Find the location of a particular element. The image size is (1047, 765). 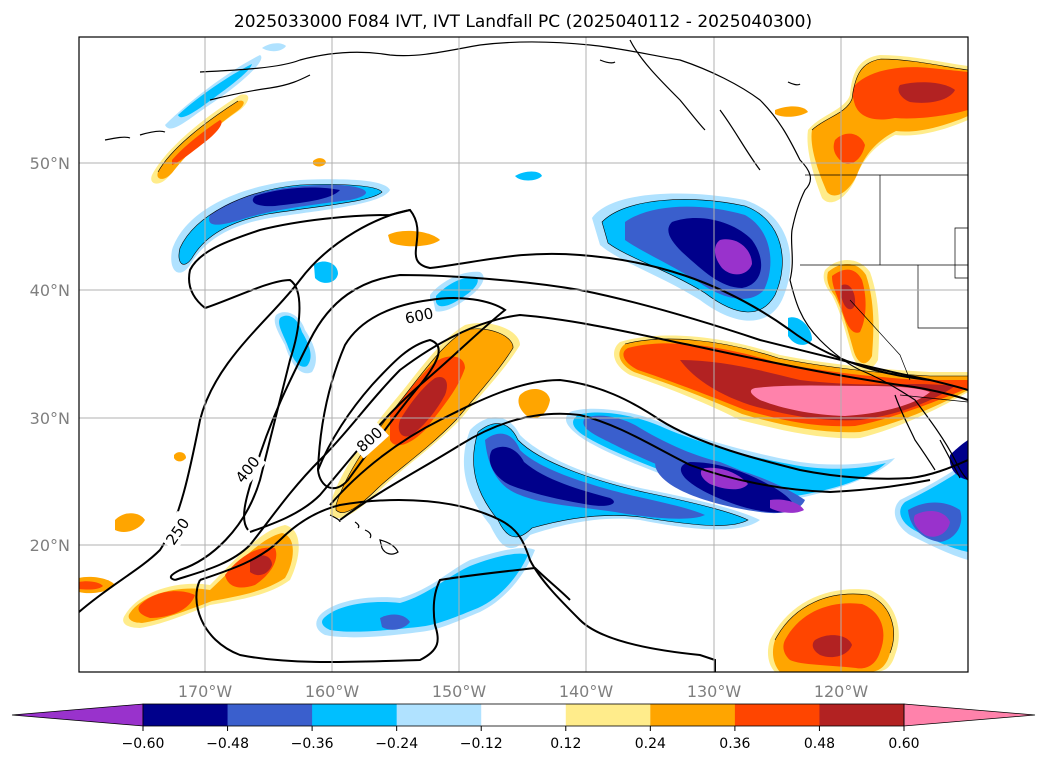

negative-anomaly-subtropical is located at coordinates (715, 484).